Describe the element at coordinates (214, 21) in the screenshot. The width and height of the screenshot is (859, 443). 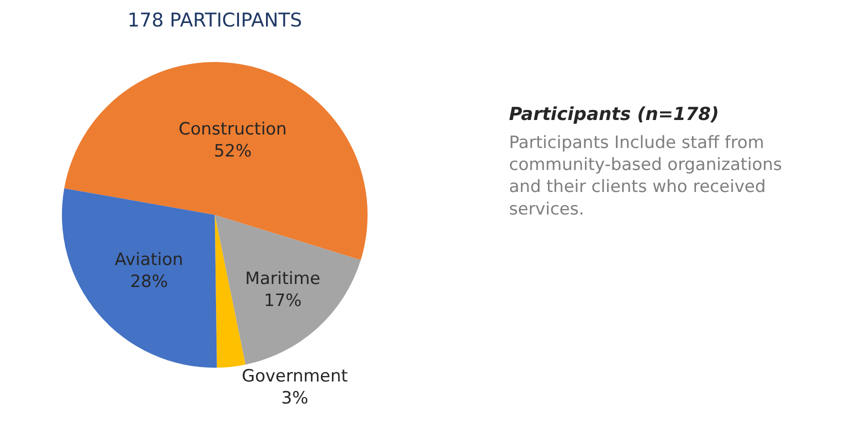
I see `chart-title: 178 PARTICIPANTS` at that location.